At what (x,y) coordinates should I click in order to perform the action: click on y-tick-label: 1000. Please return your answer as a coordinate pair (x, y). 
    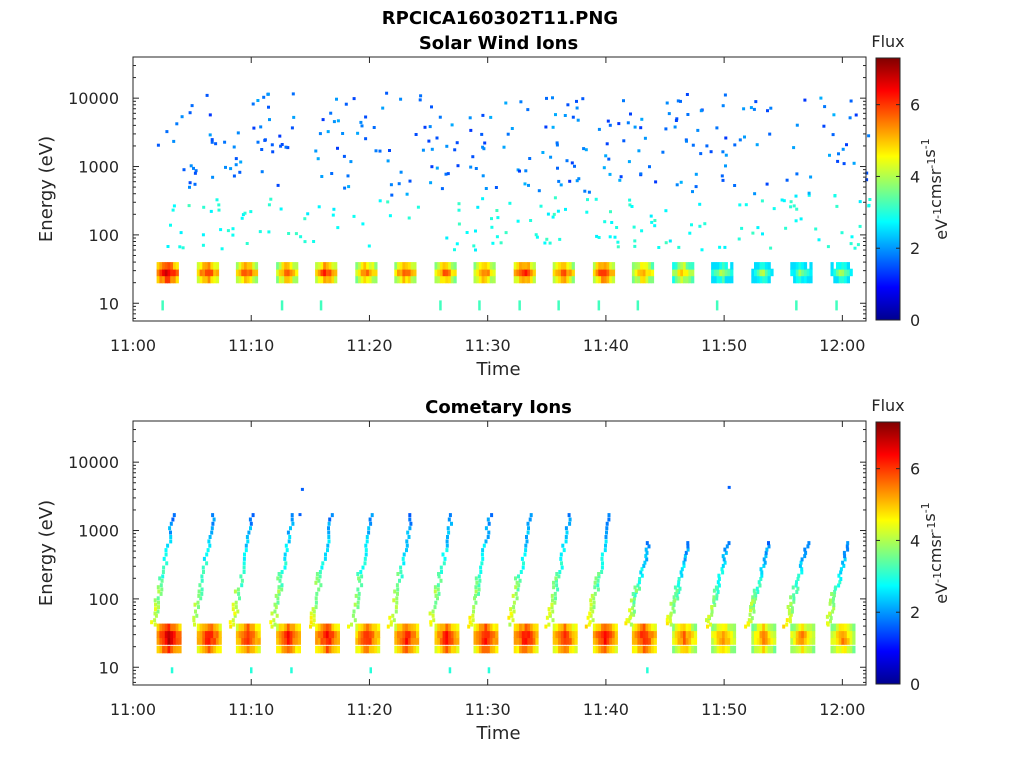
    Looking at the image, I should click on (98, 167).